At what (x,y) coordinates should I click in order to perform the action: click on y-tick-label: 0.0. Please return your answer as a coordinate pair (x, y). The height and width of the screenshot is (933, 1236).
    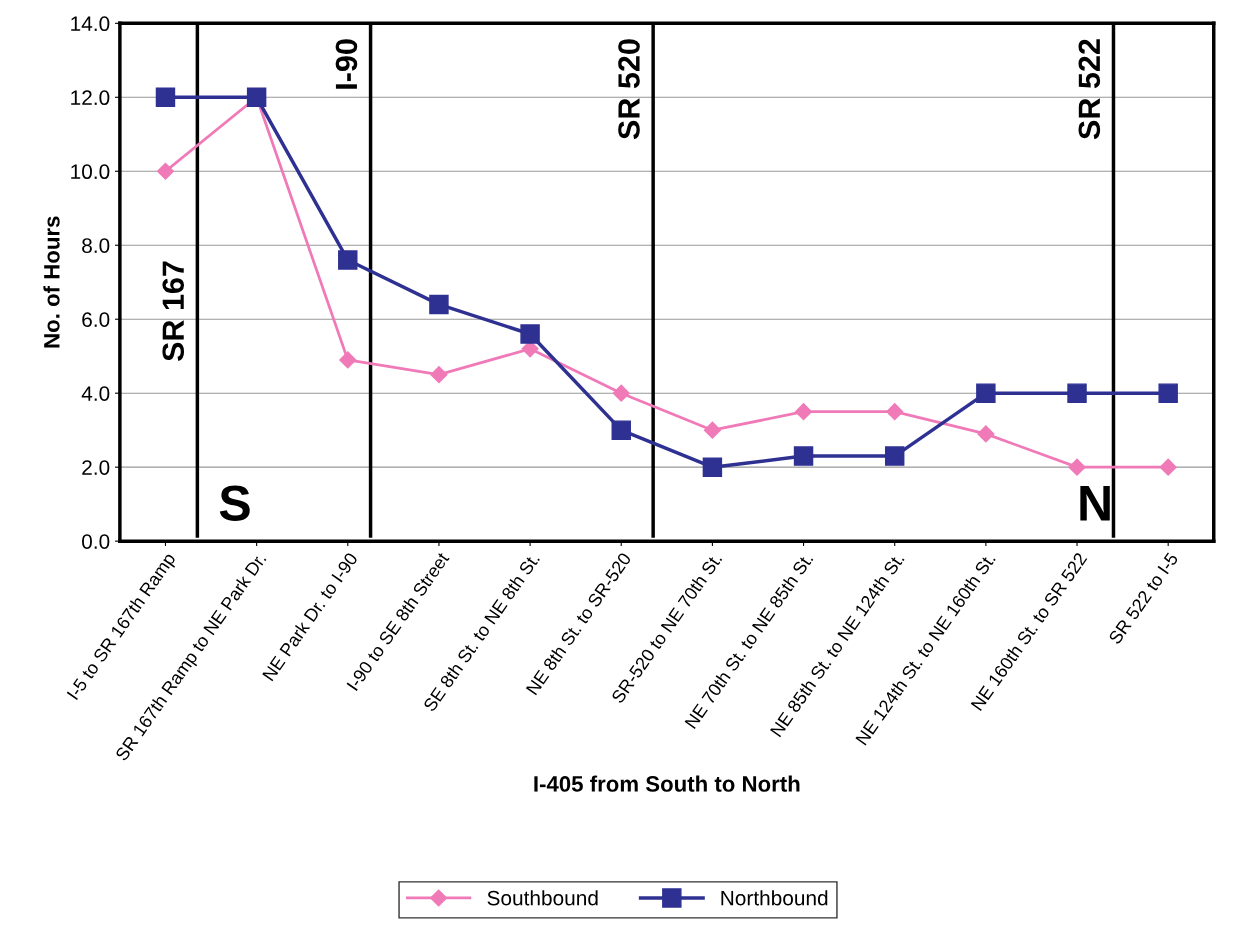
    Looking at the image, I should click on (96, 541).